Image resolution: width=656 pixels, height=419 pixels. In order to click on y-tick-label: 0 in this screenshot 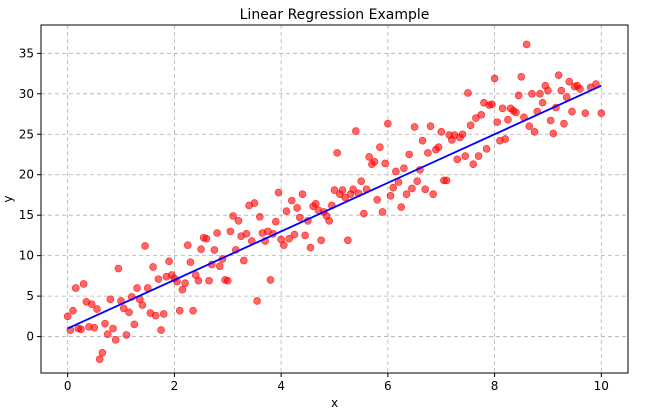, I will do `click(30, 337)`.